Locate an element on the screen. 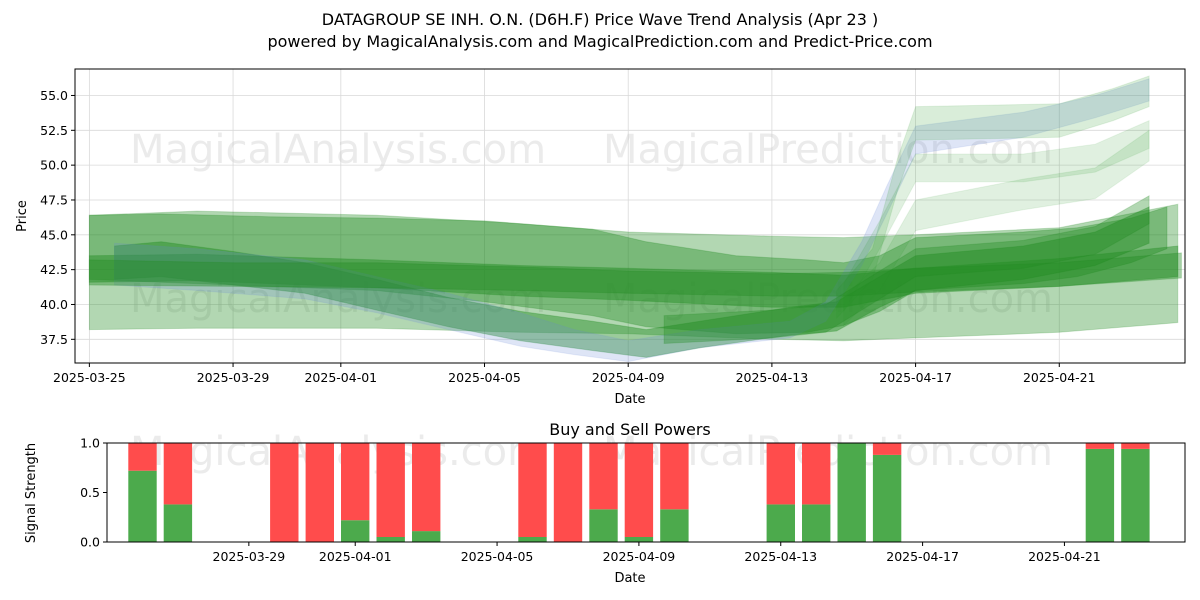  watermark-prediction-top: MagicalPrediction.com is located at coordinates (828, 150).